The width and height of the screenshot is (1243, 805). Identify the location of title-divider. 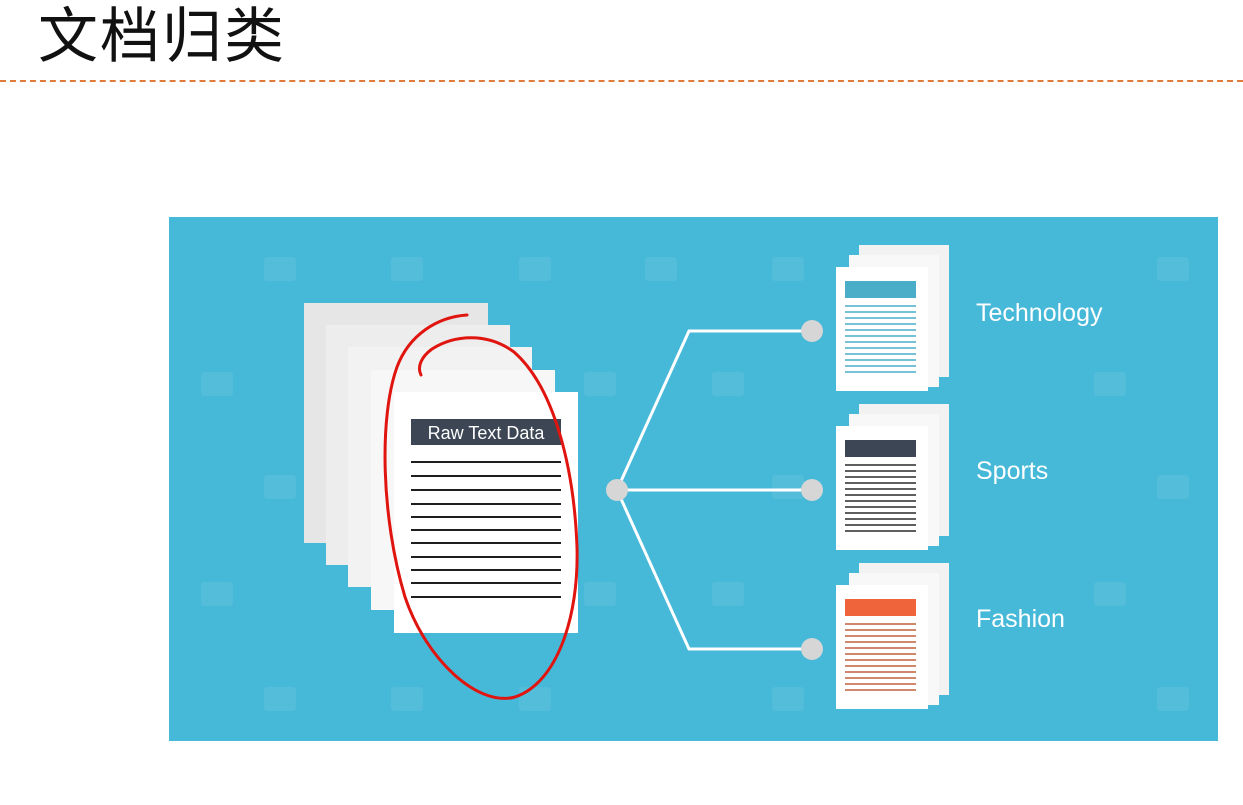
(621, 81).